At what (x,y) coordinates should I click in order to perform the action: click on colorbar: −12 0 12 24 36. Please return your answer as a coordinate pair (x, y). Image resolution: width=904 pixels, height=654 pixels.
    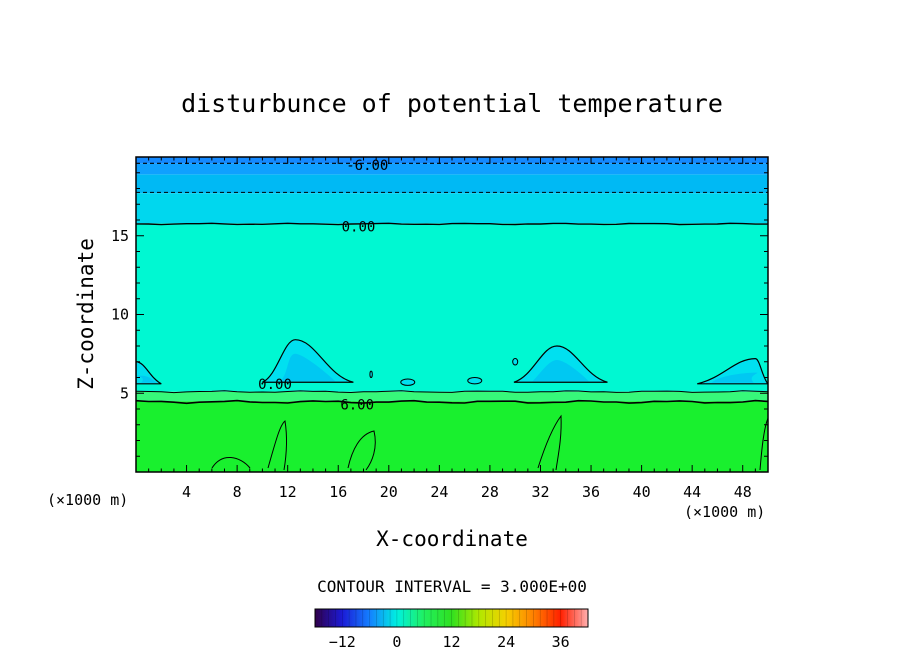
    Looking at the image, I should click on (451, 629).